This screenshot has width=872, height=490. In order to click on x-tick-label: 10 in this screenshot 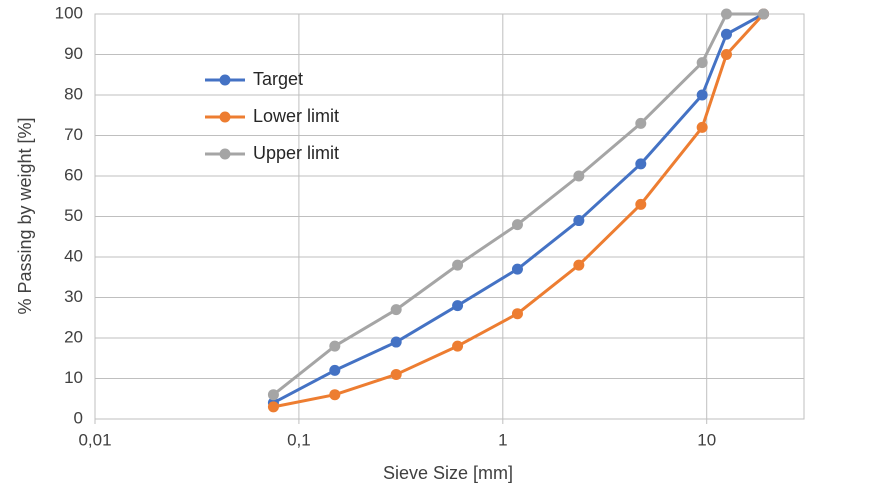, I will do `click(706, 439)`.